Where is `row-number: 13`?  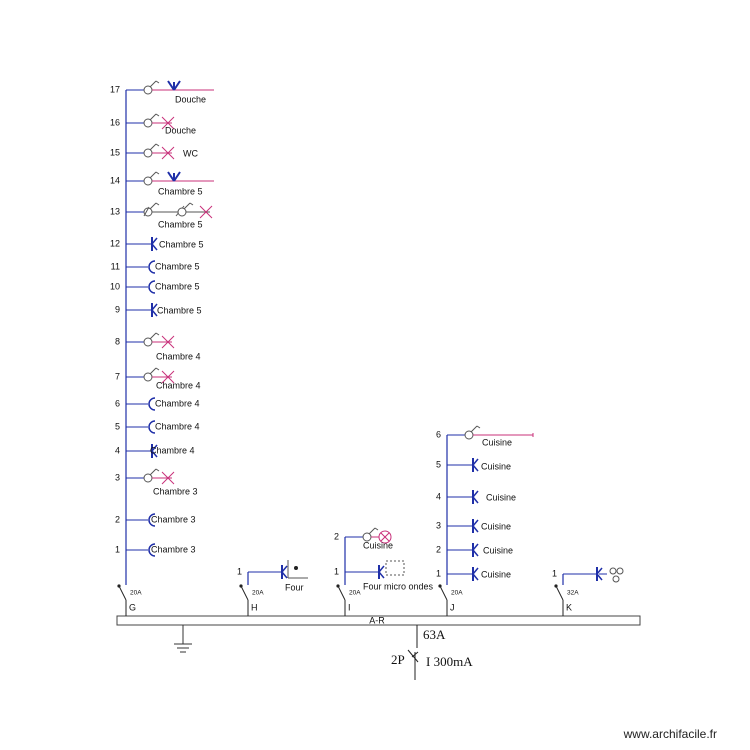
row-number: 13 is located at coordinates (115, 211).